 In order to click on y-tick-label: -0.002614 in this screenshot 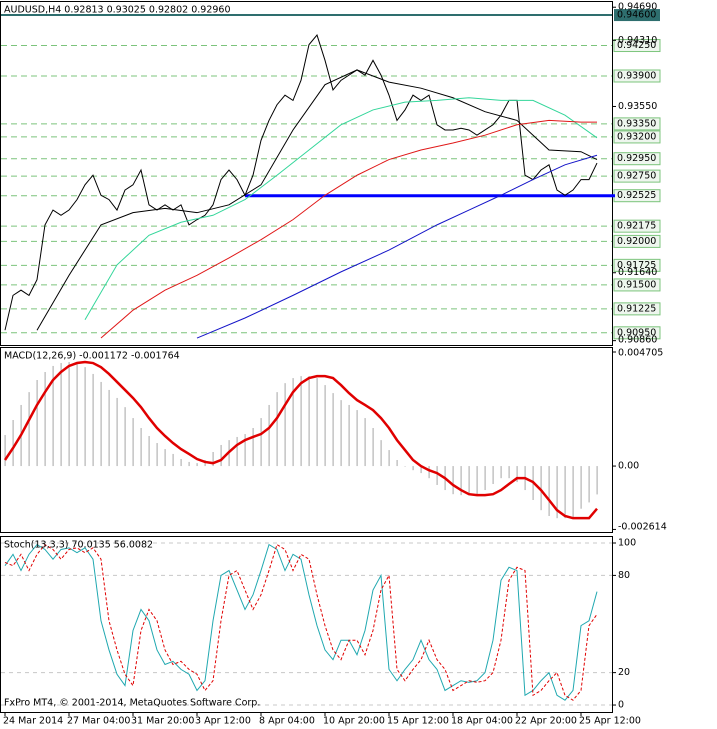, I will do `click(642, 527)`.